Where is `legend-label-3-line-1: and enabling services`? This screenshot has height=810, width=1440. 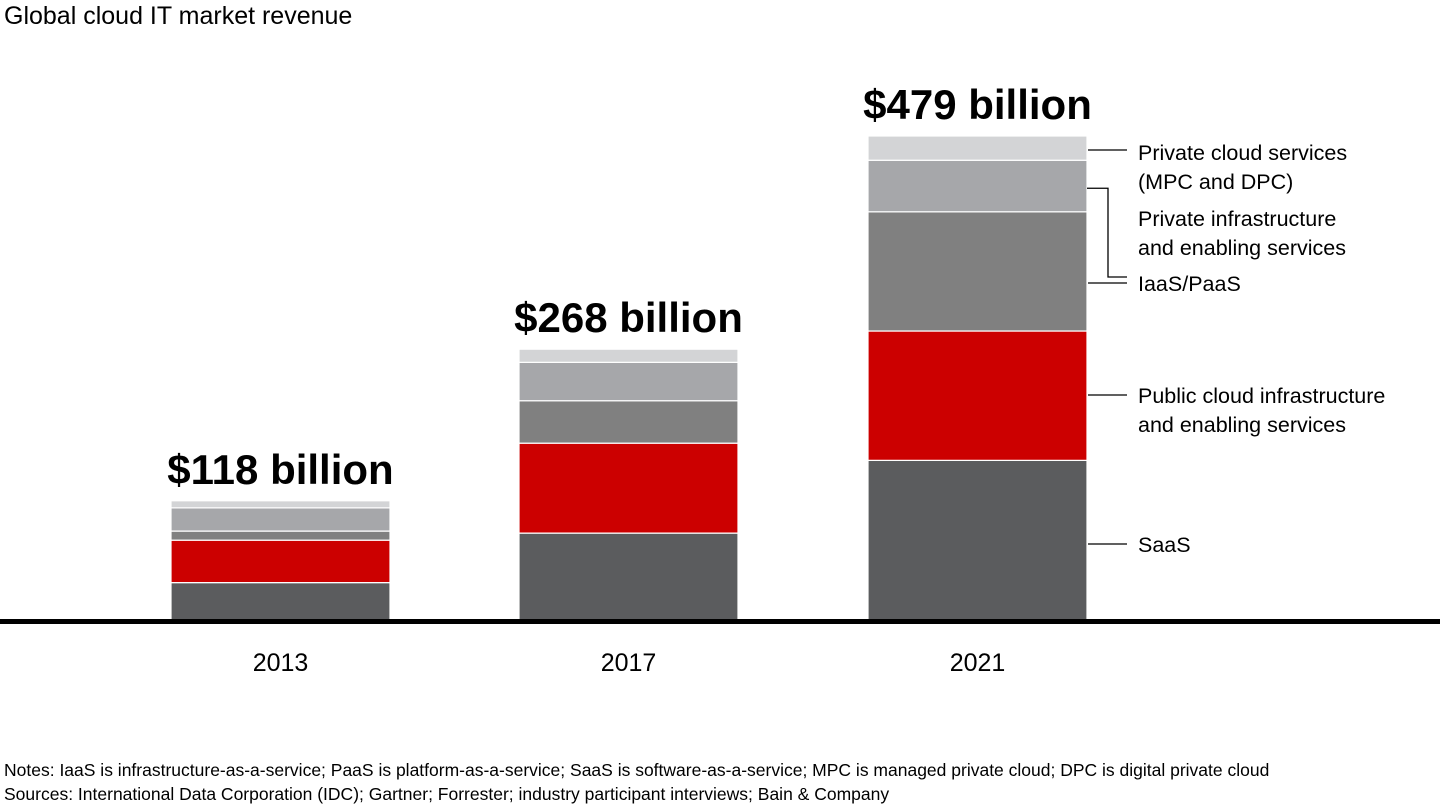
legend-label-3-line-1: and enabling services is located at coordinates (1242, 248).